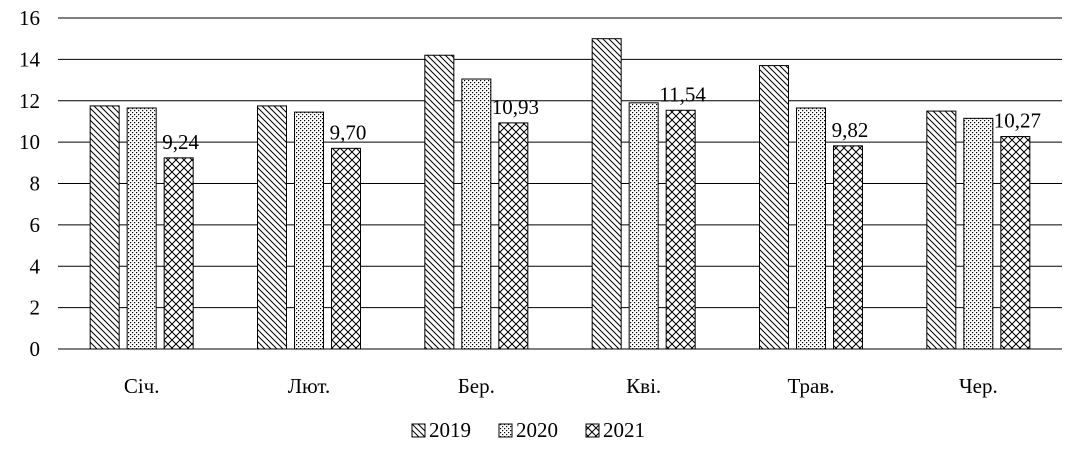  What do you see at coordinates (515, 107) in the screenshot?
I see `data-label: 10,93` at bounding box center [515, 107].